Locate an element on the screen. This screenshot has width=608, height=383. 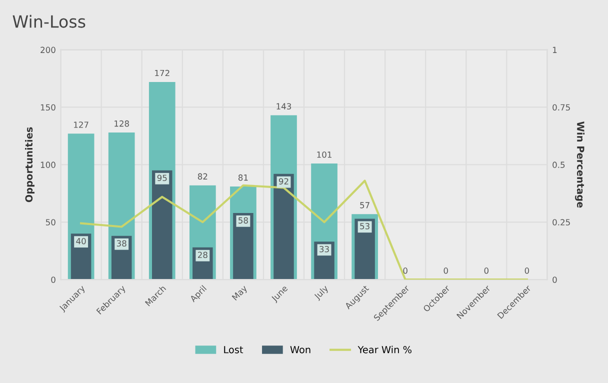
y-tick-label: 50 is located at coordinates (51, 222).